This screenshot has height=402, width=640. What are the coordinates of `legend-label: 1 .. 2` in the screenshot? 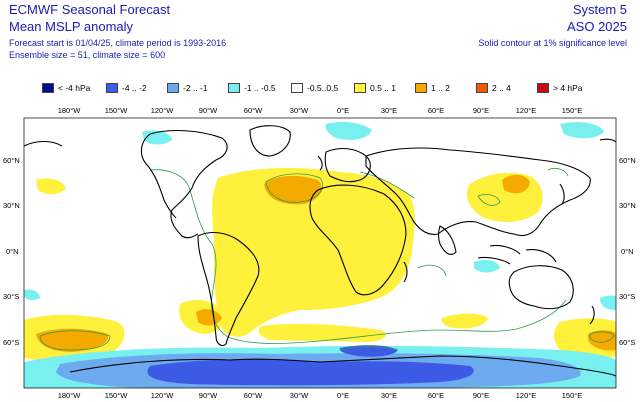 It's located at (440, 88).